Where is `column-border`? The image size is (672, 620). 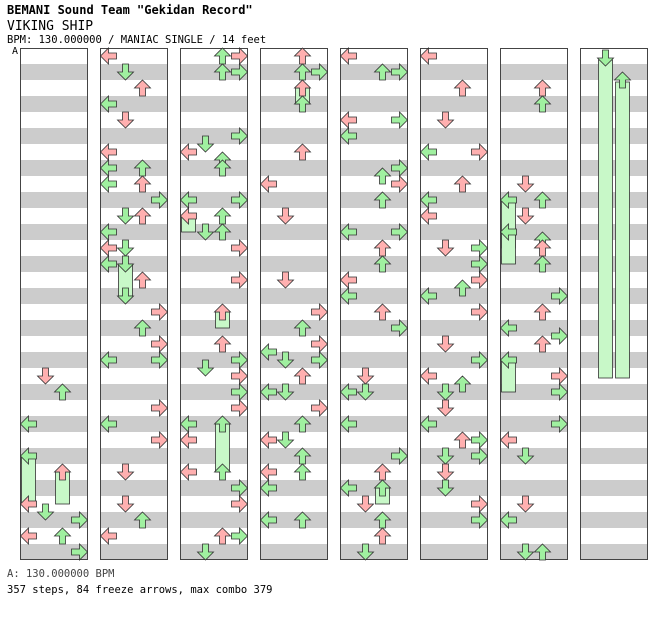
column-border is located at coordinates (134, 304).